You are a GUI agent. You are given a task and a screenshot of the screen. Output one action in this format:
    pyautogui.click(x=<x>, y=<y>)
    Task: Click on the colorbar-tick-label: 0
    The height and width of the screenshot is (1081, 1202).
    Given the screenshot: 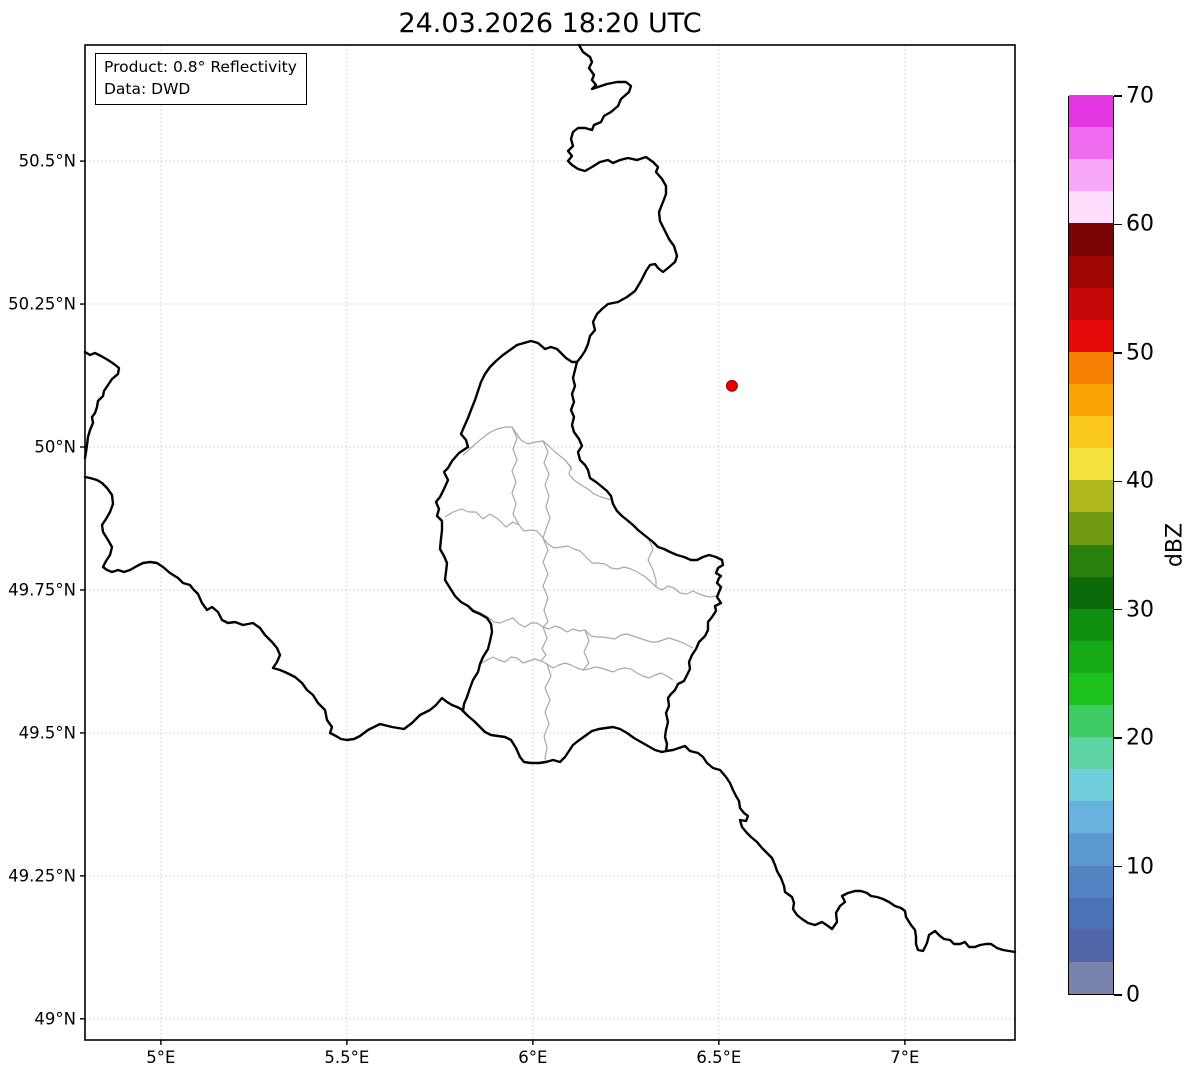 What is the action you would take?
    pyautogui.click(x=1133, y=995)
    